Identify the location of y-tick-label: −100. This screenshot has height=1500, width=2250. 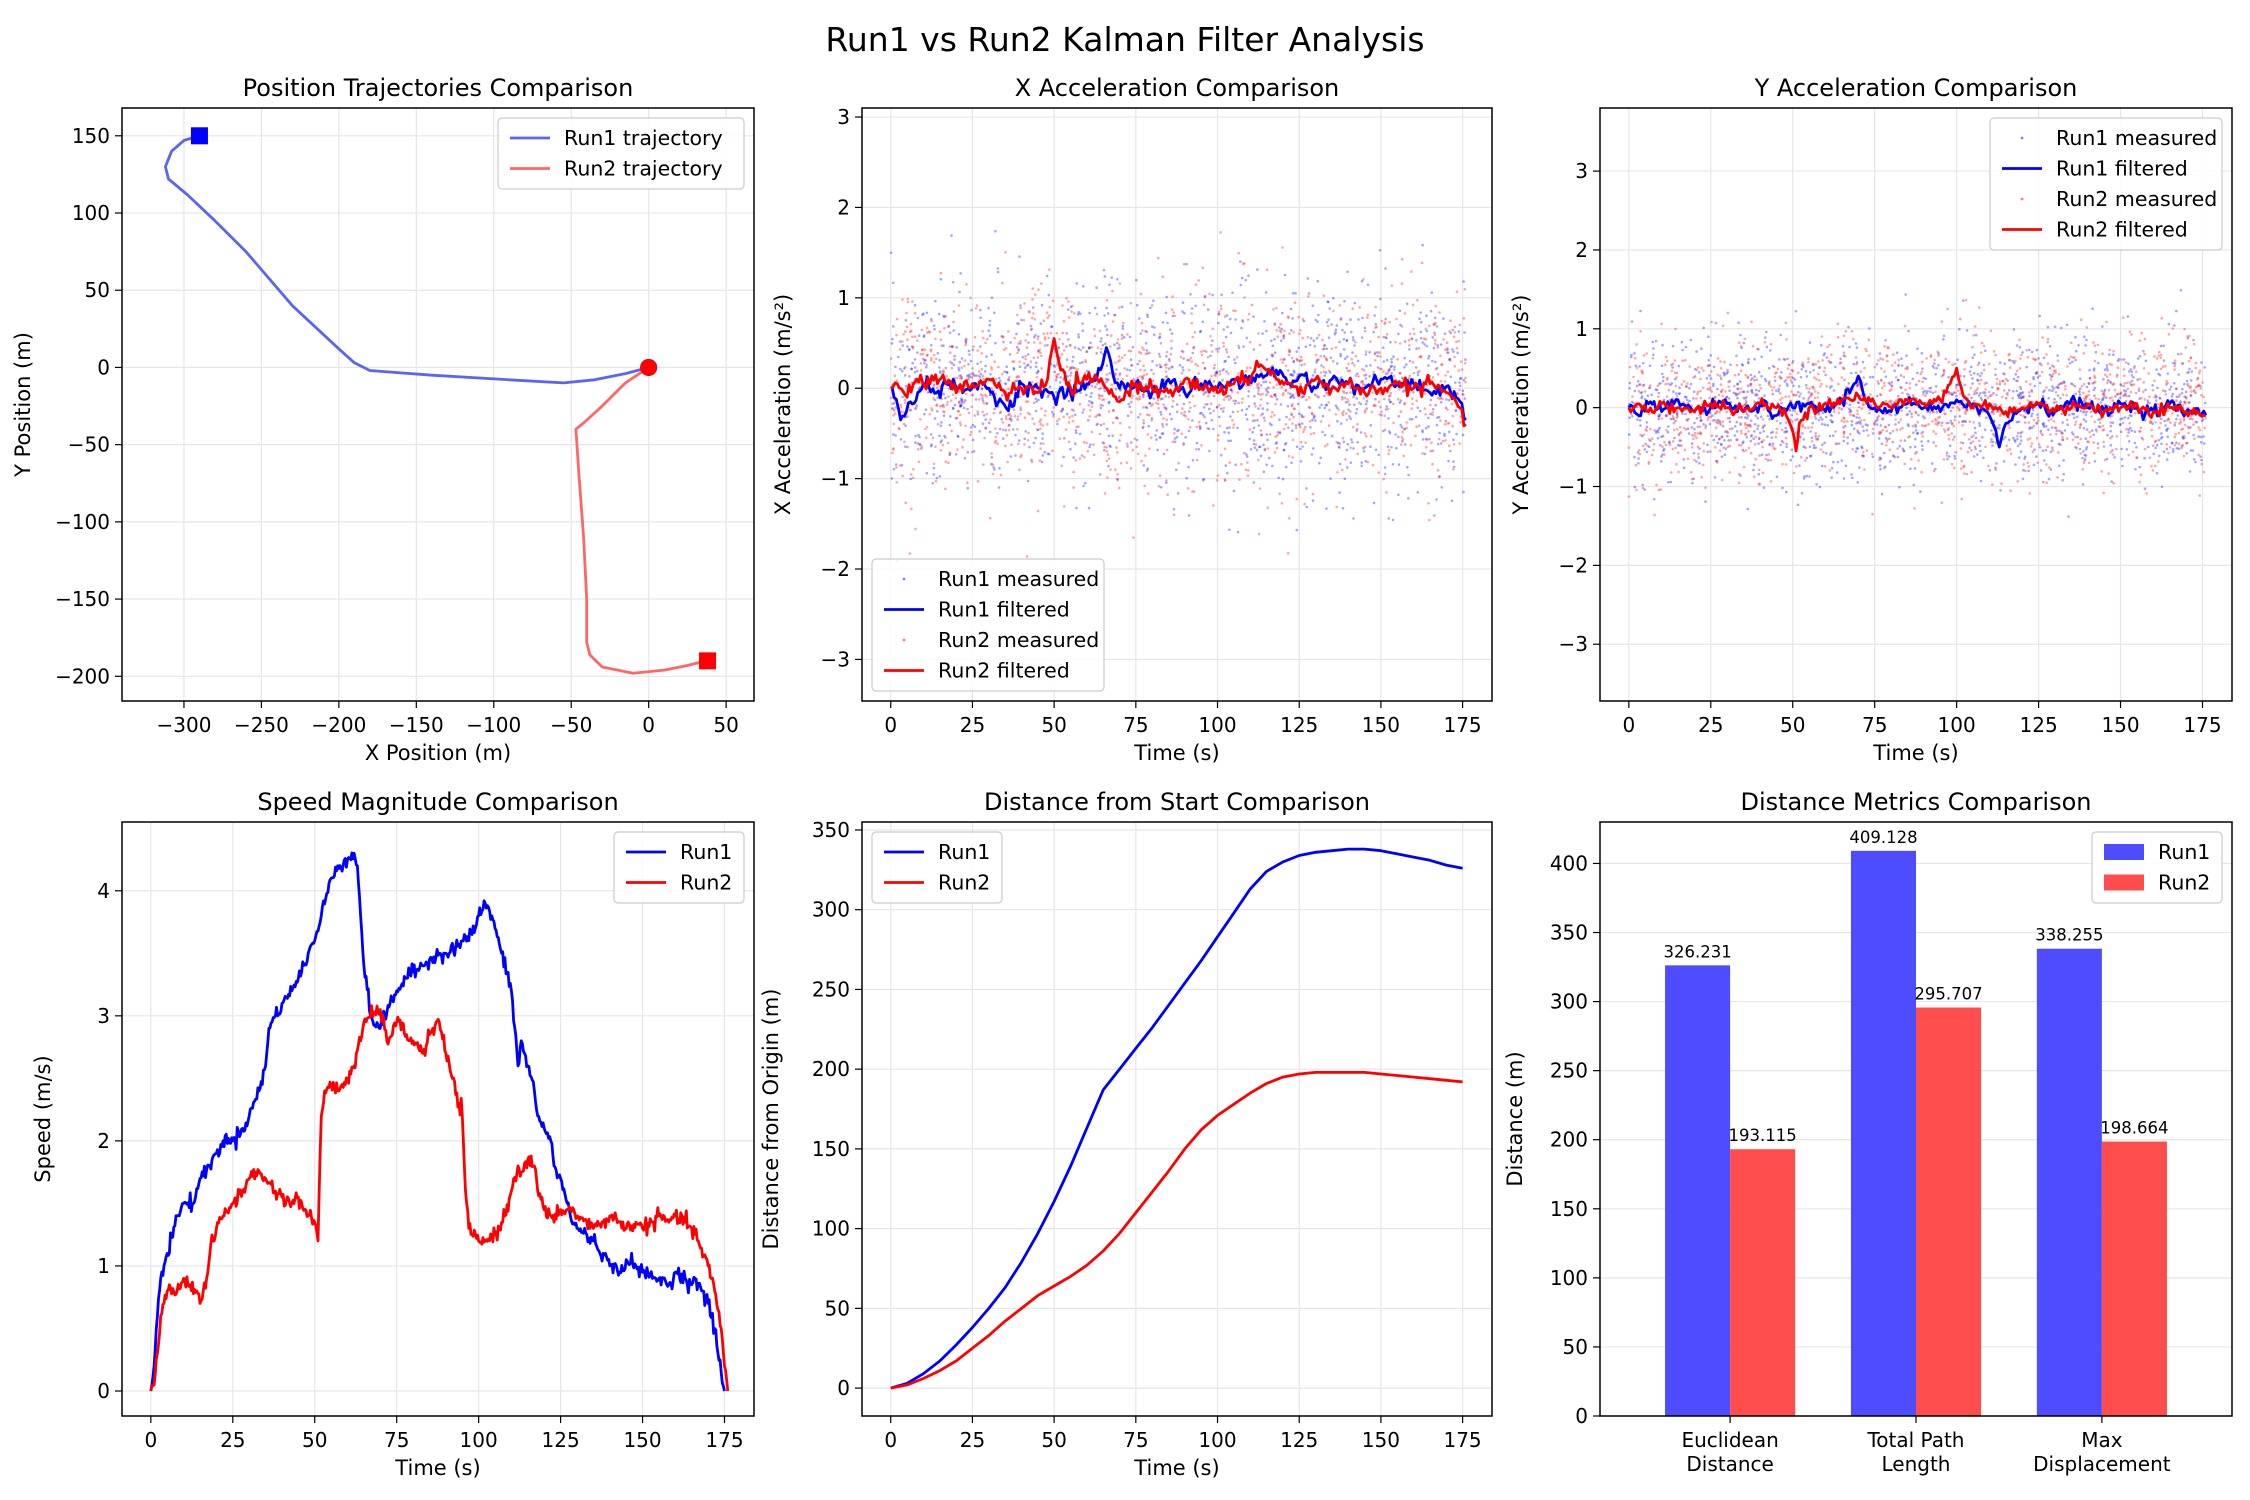
(82, 522).